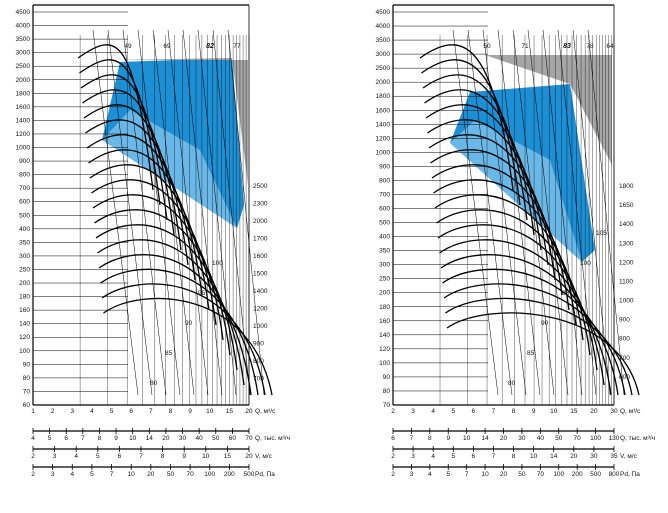 This screenshot has width=668, height=513. I want to click on pressure-tick-label: 120, so click(384, 349).